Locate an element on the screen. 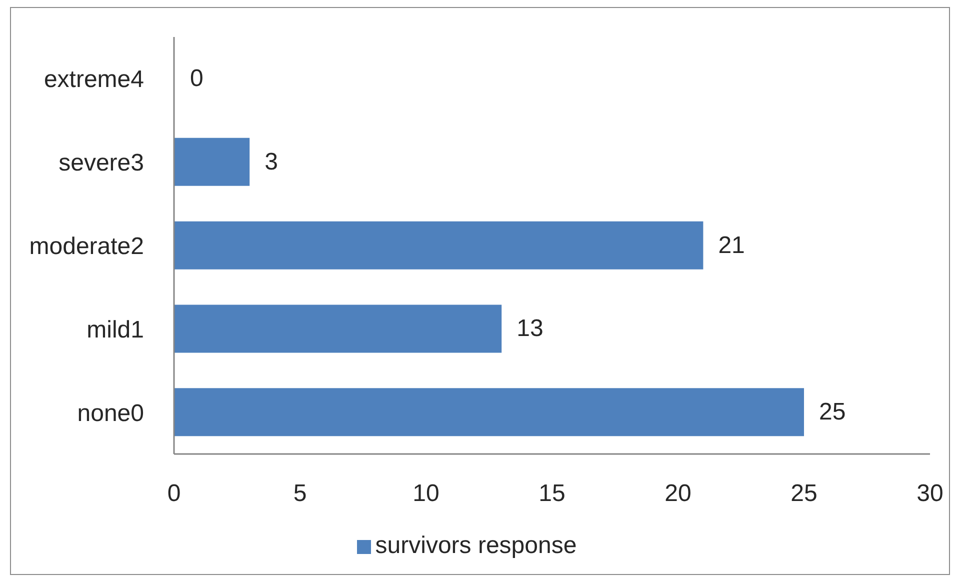  x-tick-label: 20 is located at coordinates (678, 494).